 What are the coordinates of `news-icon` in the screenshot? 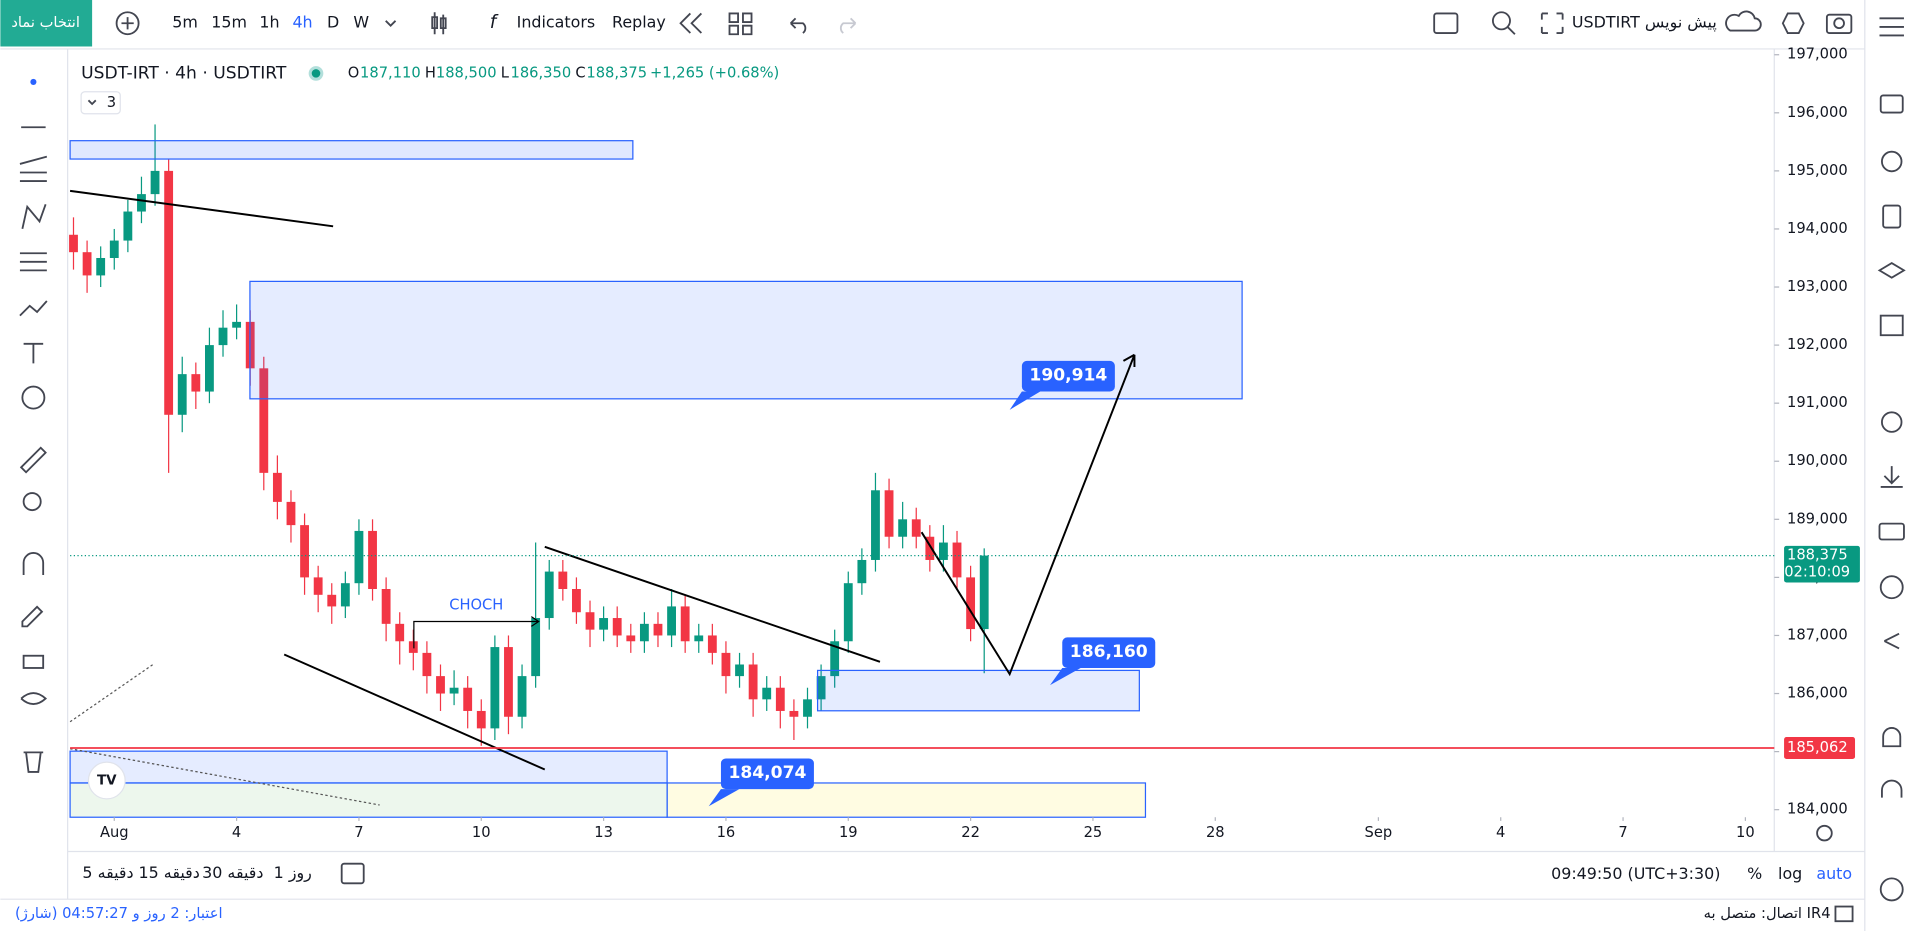 It's located at (1891, 325).